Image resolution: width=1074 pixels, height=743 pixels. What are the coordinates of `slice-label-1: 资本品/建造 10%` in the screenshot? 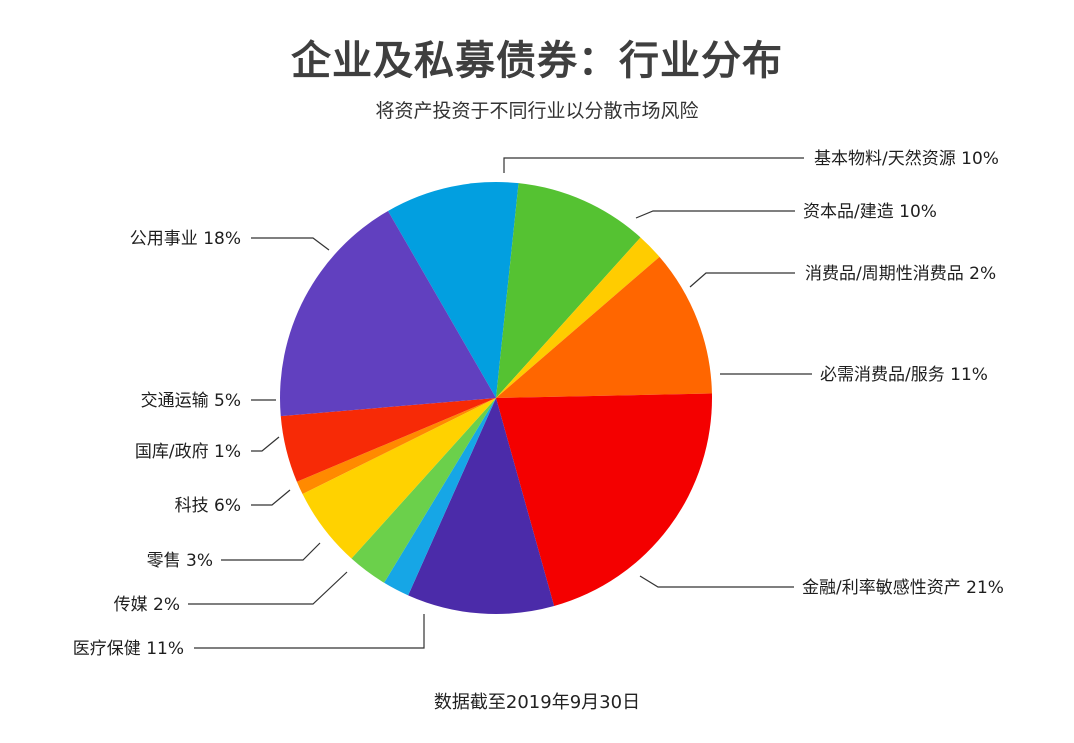 It's located at (870, 212).